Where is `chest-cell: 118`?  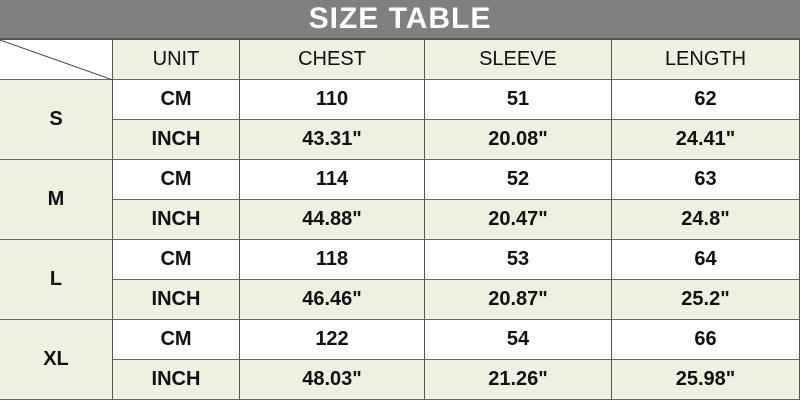
chest-cell: 118 is located at coordinates (332, 260).